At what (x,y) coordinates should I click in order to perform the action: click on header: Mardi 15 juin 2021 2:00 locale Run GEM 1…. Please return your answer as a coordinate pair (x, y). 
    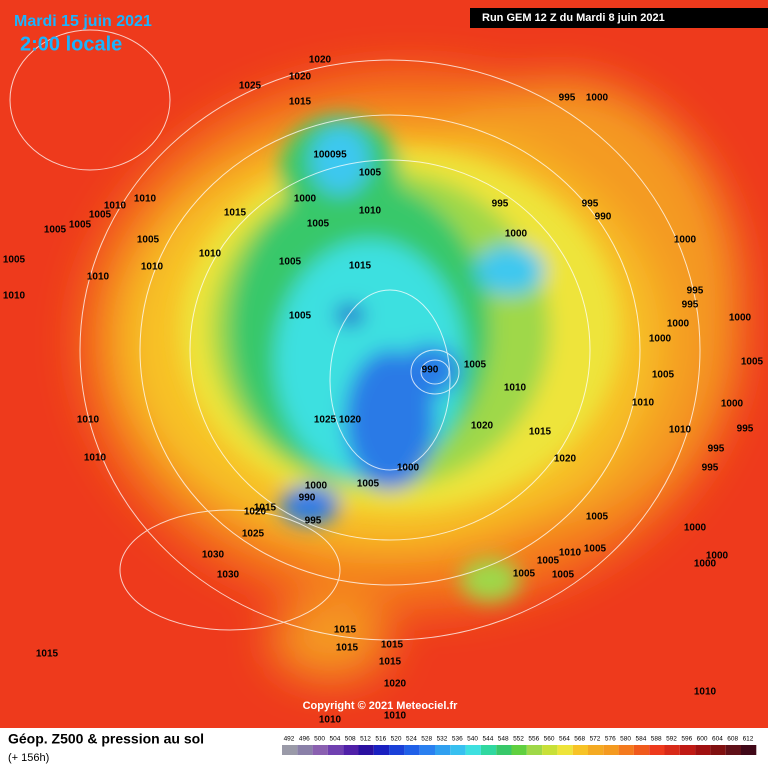
    Looking at the image, I should click on (391, 31).